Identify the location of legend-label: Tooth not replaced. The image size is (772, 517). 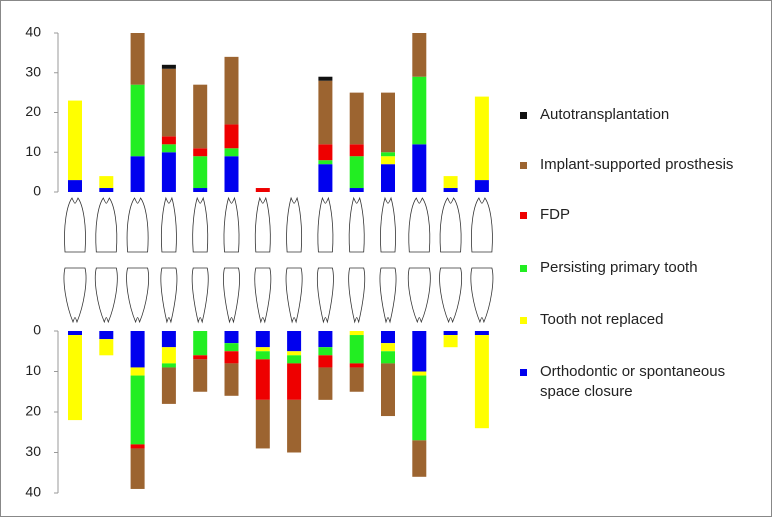
(602, 319).